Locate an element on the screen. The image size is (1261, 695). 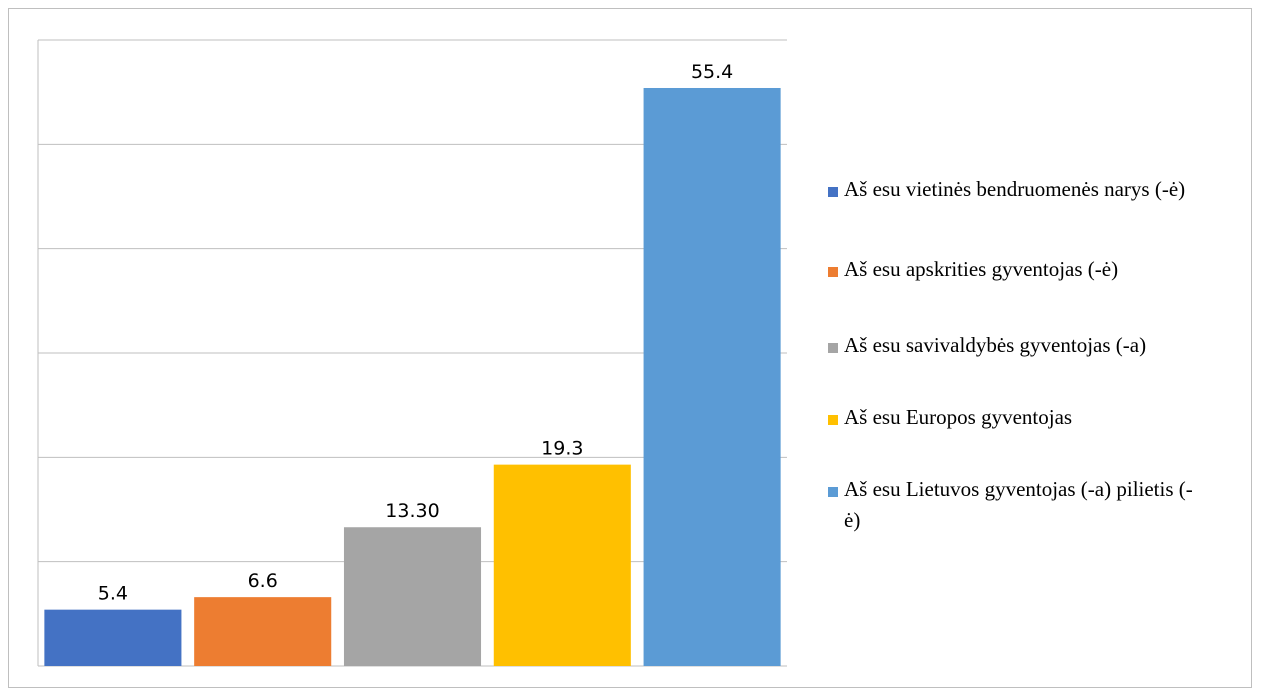
data-label-3: 13.30 is located at coordinates (412, 511).